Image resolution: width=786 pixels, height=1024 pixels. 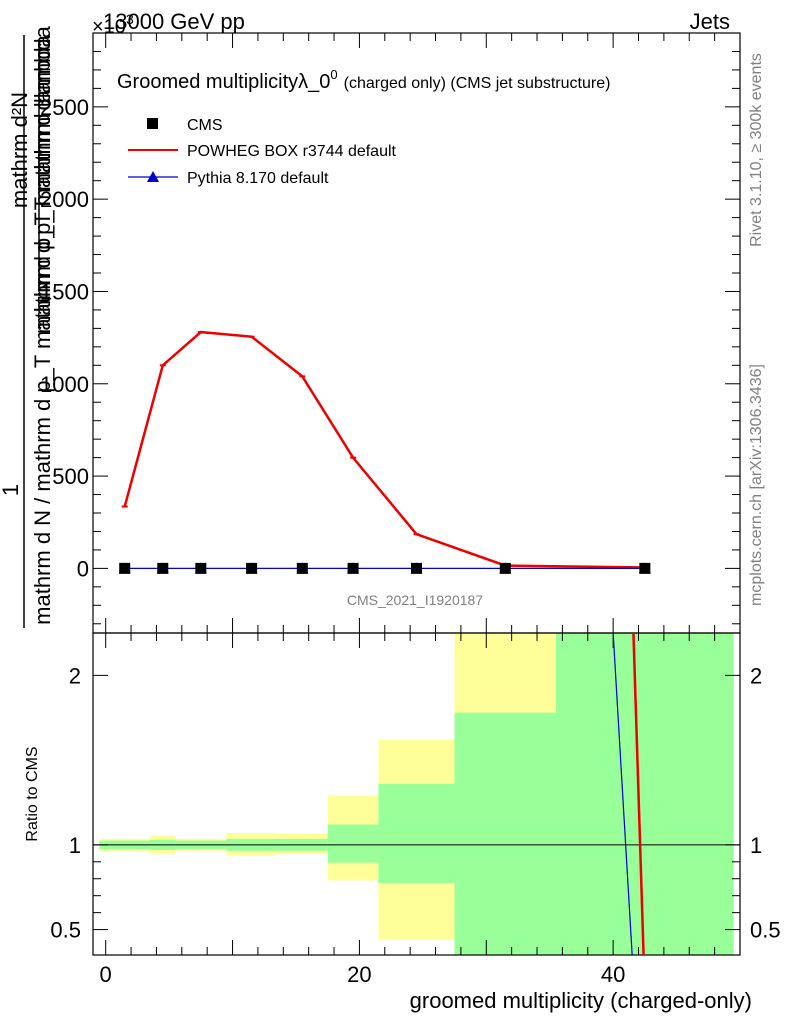 I want to click on x-axis-label: groomed multiplicity (charged-only), so click(x=581, y=1000).